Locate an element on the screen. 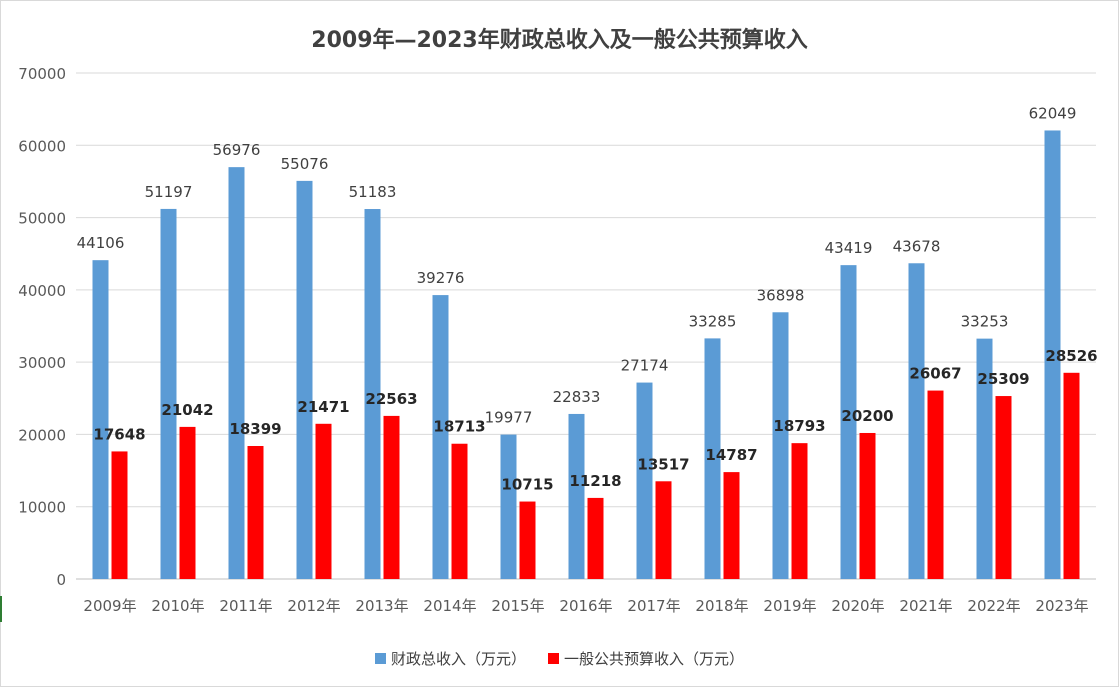 The width and height of the screenshot is (1119, 687). x-tick-label: 2023年 is located at coordinates (1061, 606).